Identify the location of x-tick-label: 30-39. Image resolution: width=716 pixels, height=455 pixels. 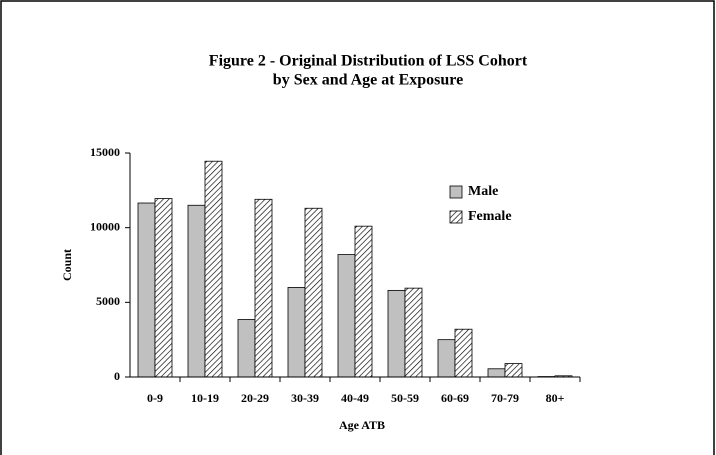
(305, 398).